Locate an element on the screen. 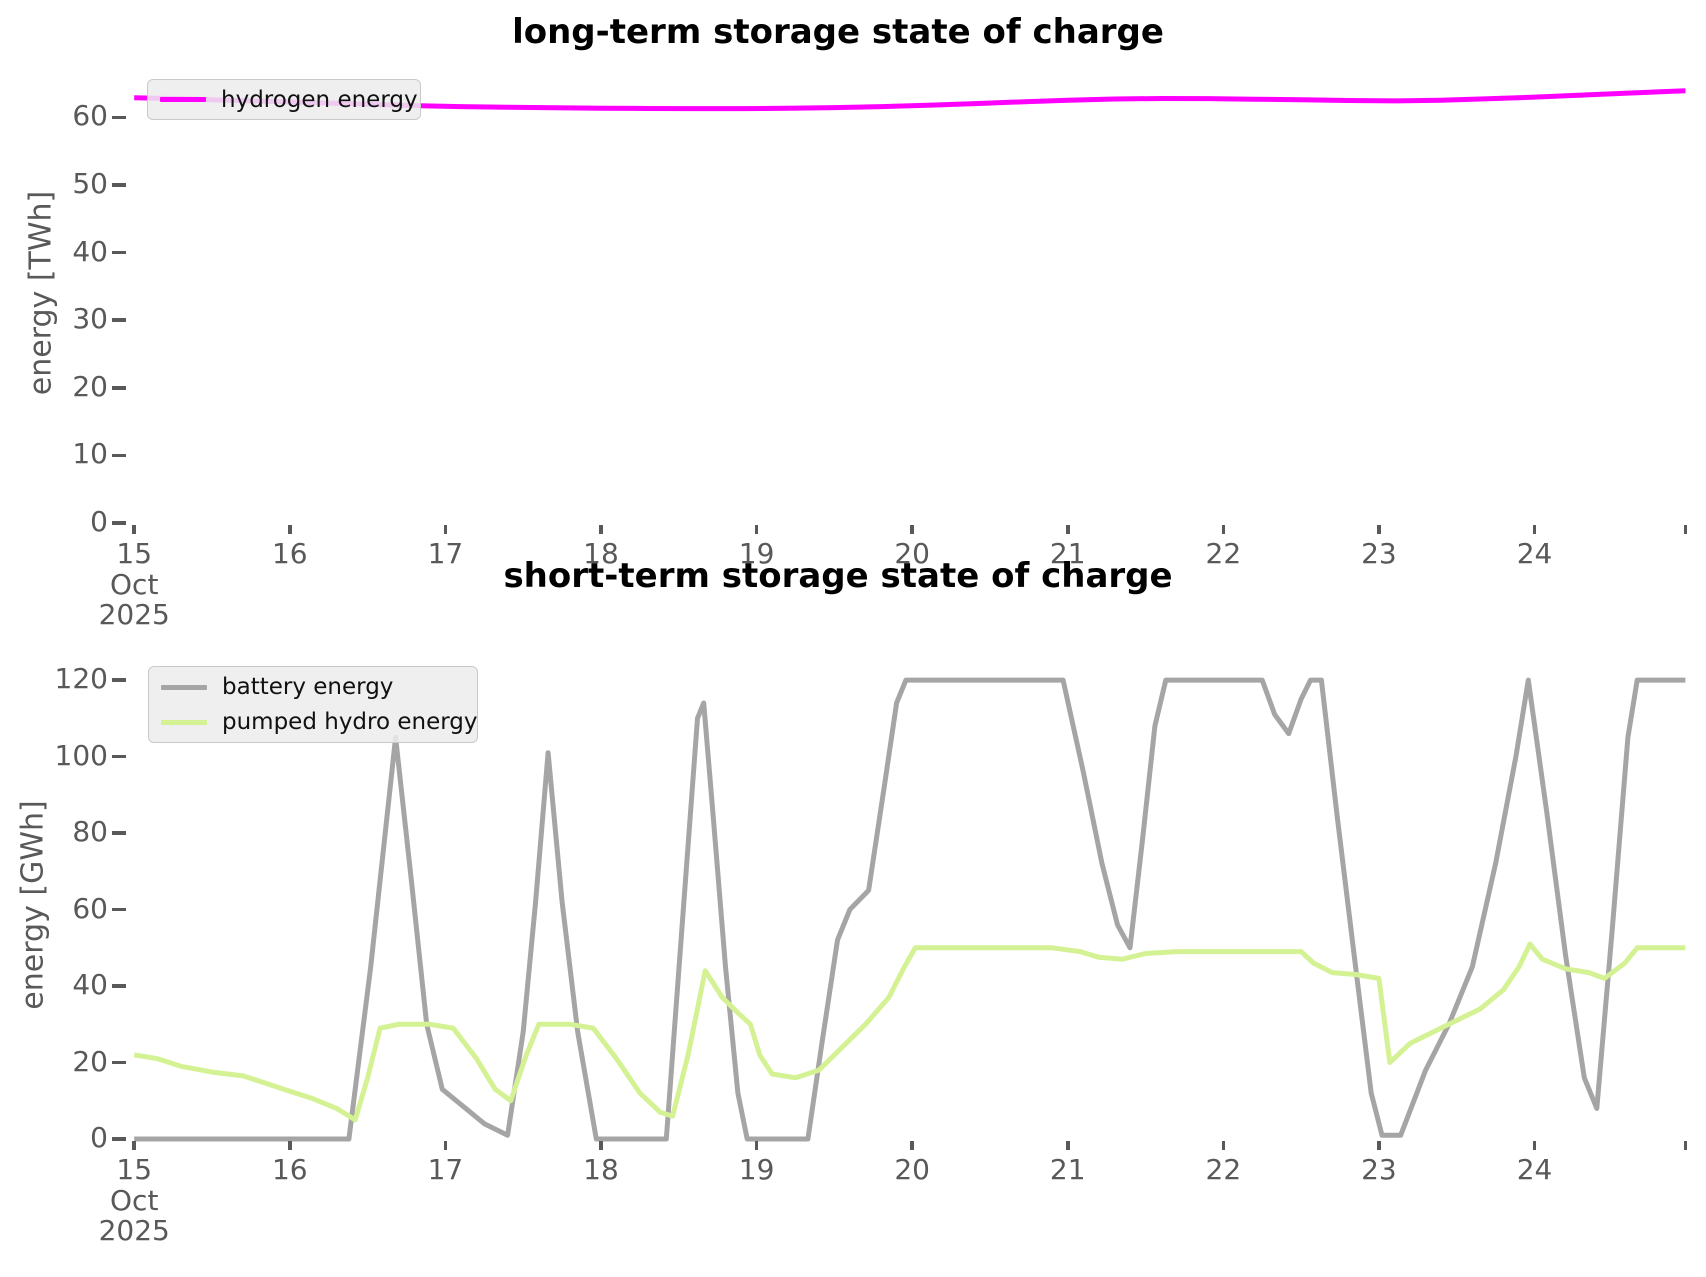 The width and height of the screenshot is (1706, 1277). legend-entry-hydrogen: hydrogen energy is located at coordinates (289, 100).